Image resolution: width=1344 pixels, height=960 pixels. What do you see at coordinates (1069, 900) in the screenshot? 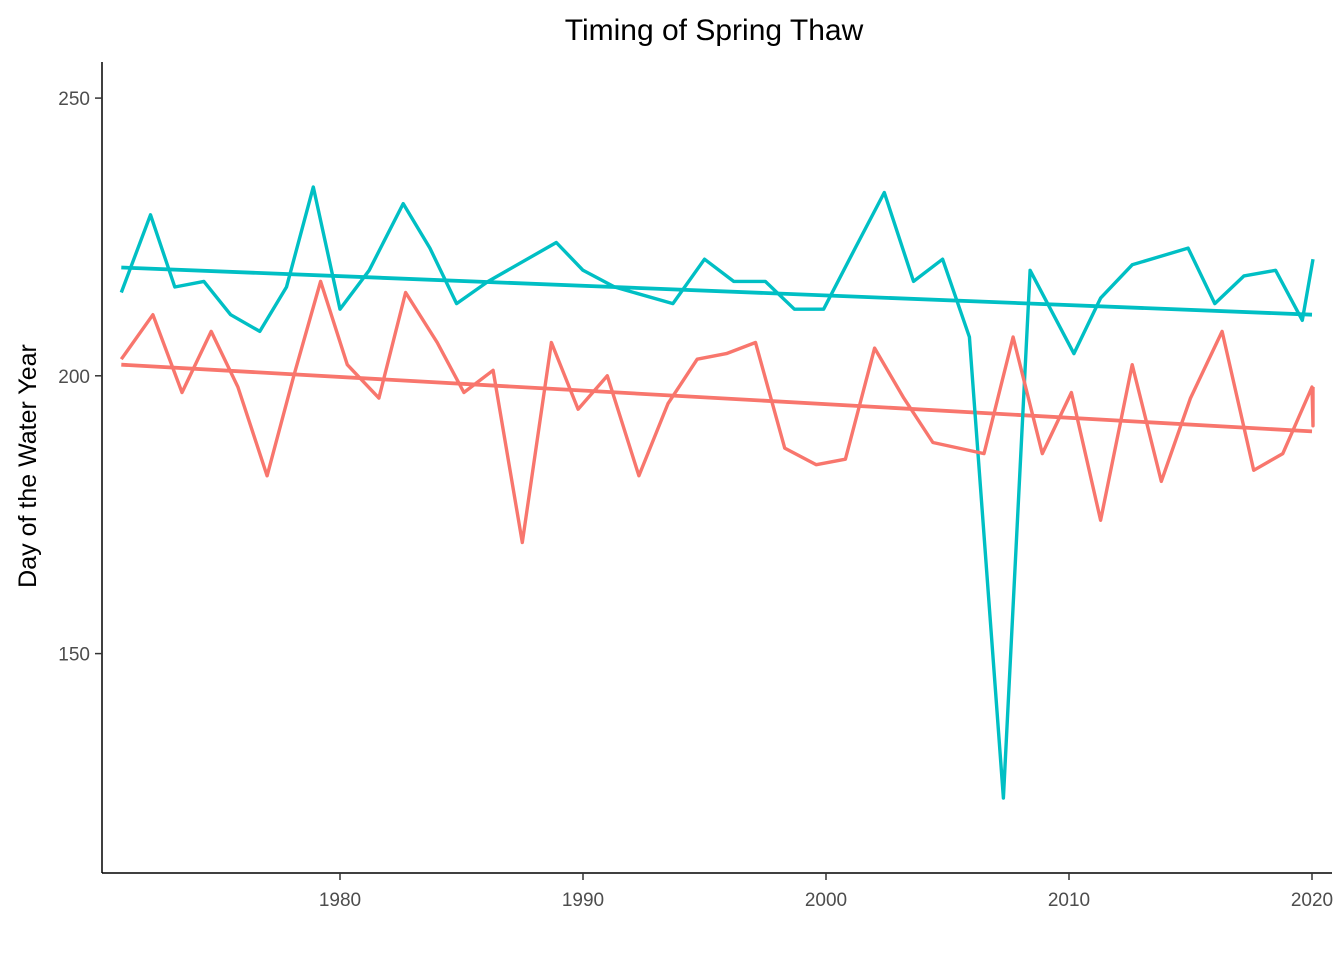
I see `x-tick-label: 2010` at bounding box center [1069, 900].